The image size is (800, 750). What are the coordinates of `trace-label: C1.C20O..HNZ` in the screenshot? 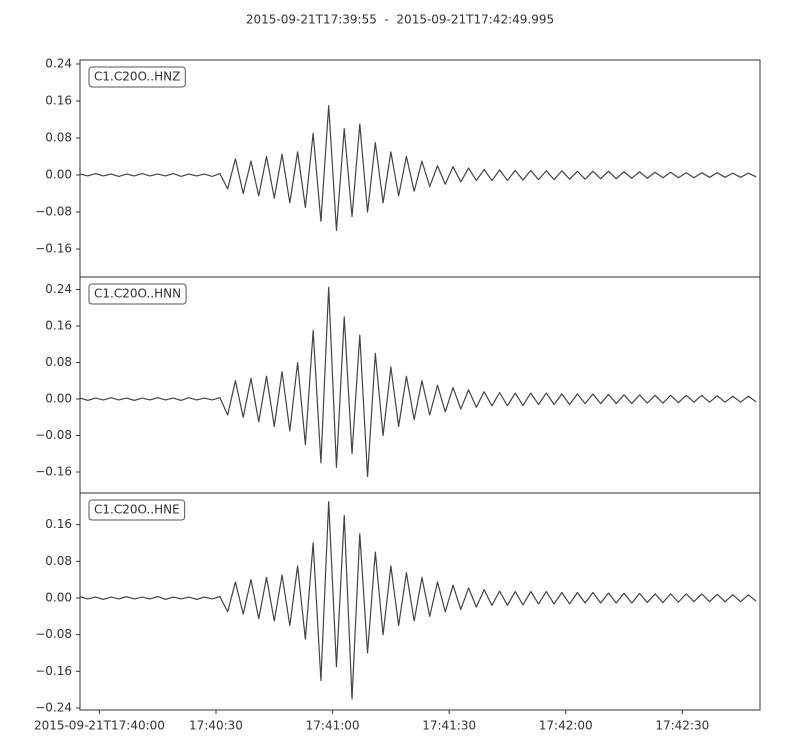 It's located at (137, 77).